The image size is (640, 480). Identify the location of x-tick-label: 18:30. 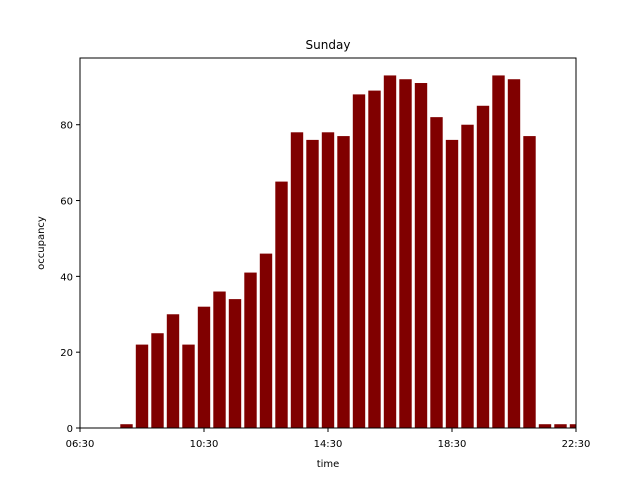
(452, 444).